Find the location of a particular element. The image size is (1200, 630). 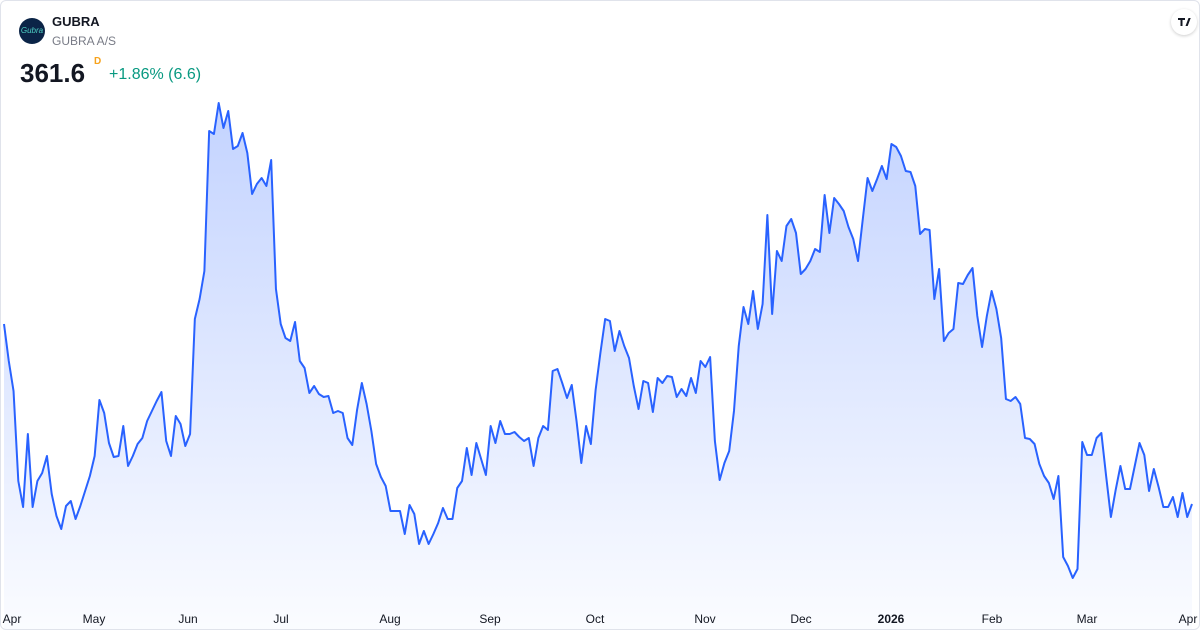

tradingview-logo is located at coordinates (1184, 22).